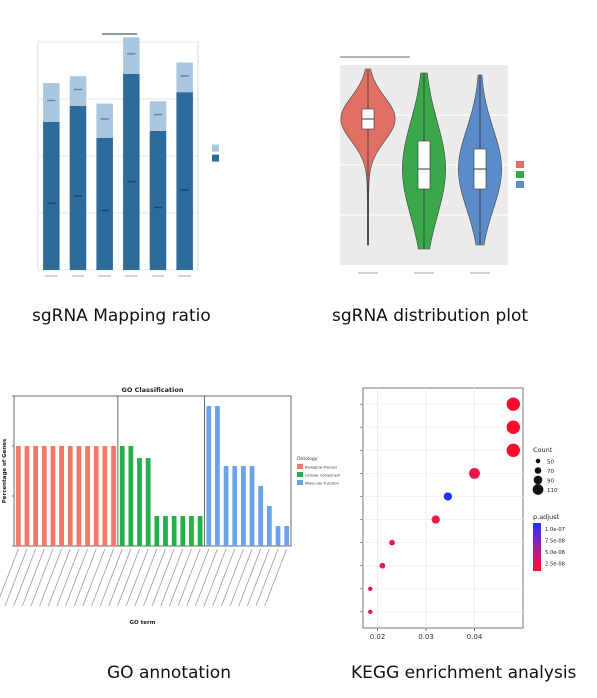 This screenshot has width=597, height=698. What do you see at coordinates (464, 673) in the screenshot?
I see `kegg-caption: KEGG enrichment analysis` at bounding box center [464, 673].